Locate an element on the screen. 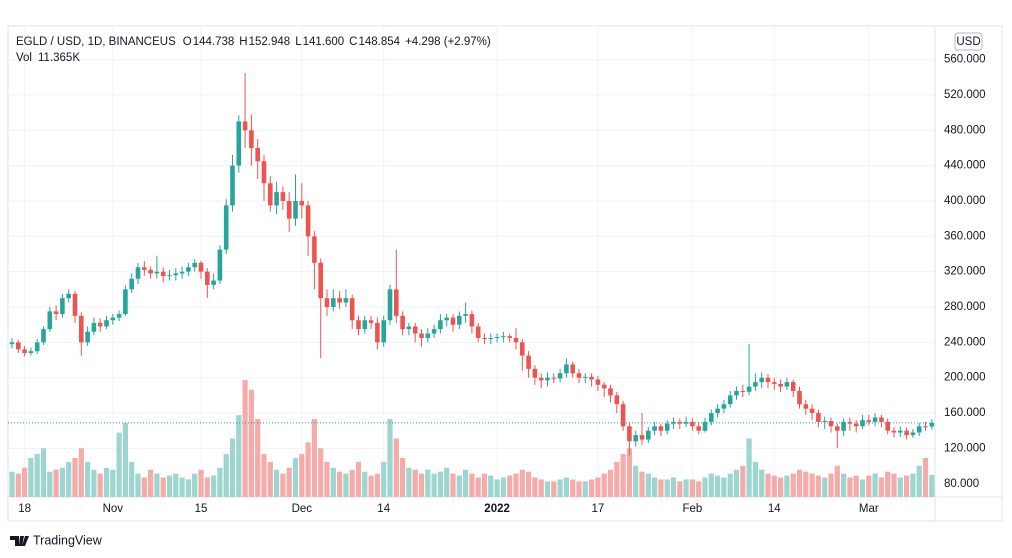 This screenshot has width=1012, height=558. y-tick-label: 440.000 is located at coordinates (965, 166).